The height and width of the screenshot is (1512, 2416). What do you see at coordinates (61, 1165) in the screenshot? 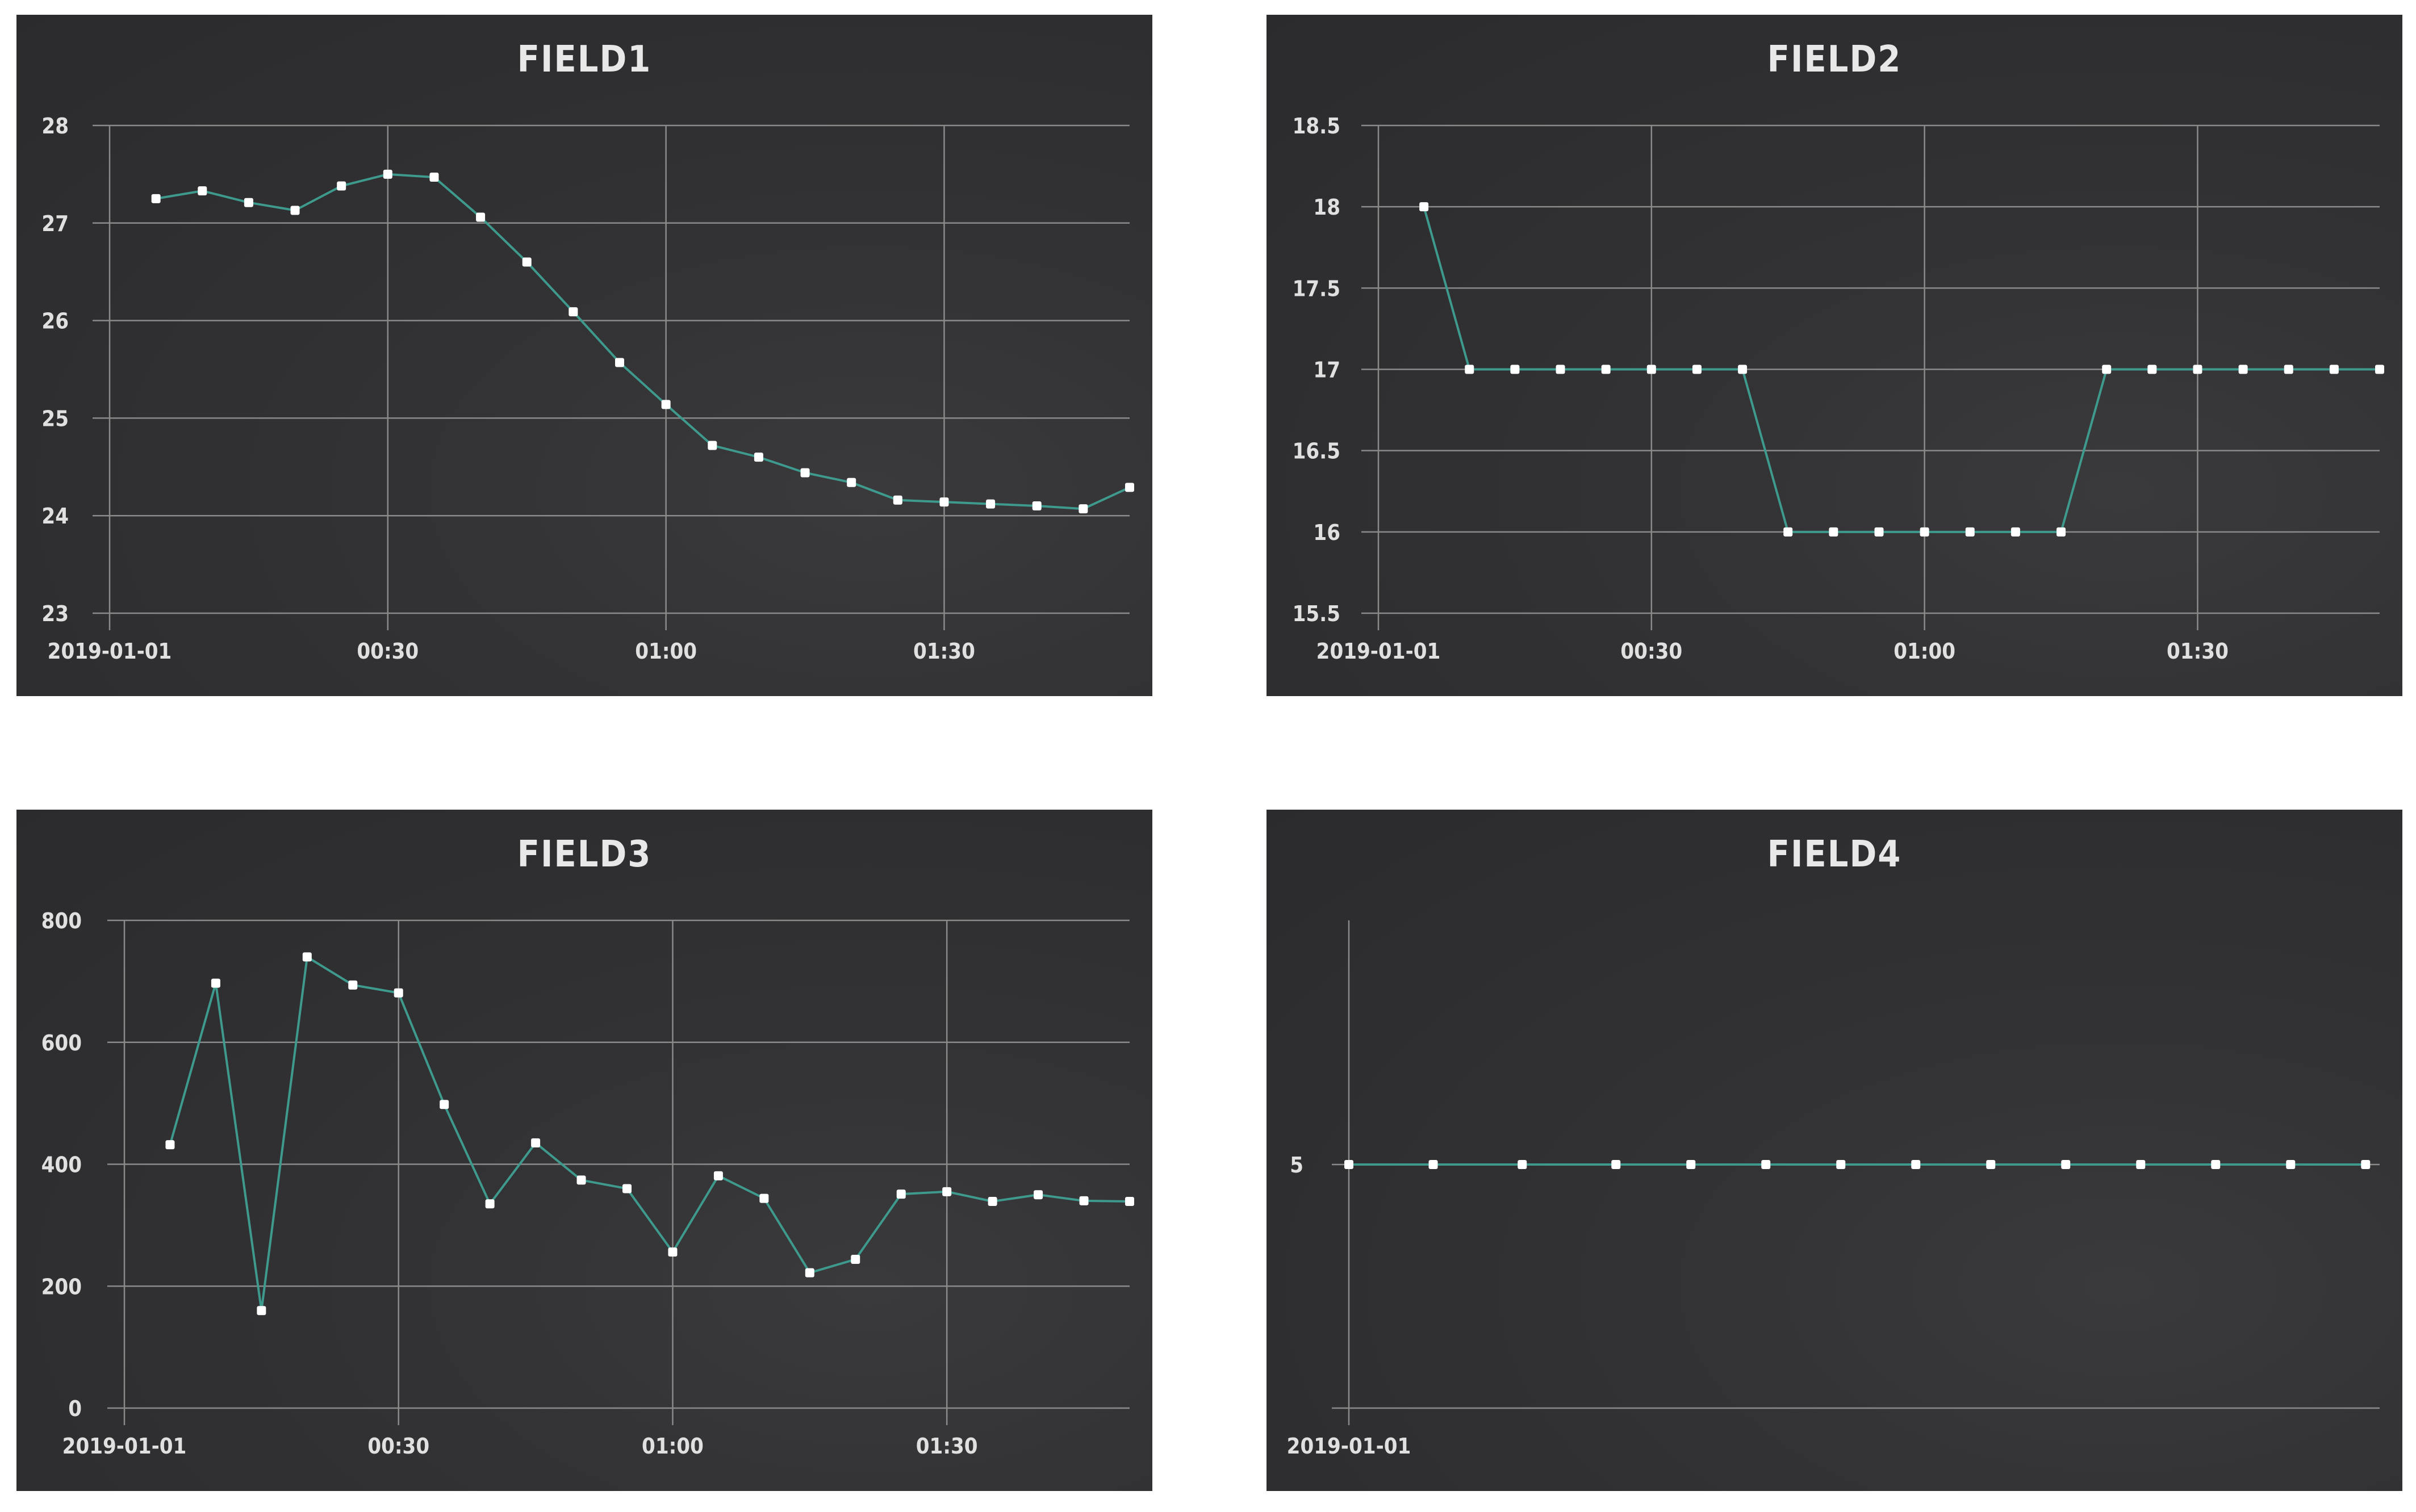
I see `y-tick-label: 400` at bounding box center [61, 1165].